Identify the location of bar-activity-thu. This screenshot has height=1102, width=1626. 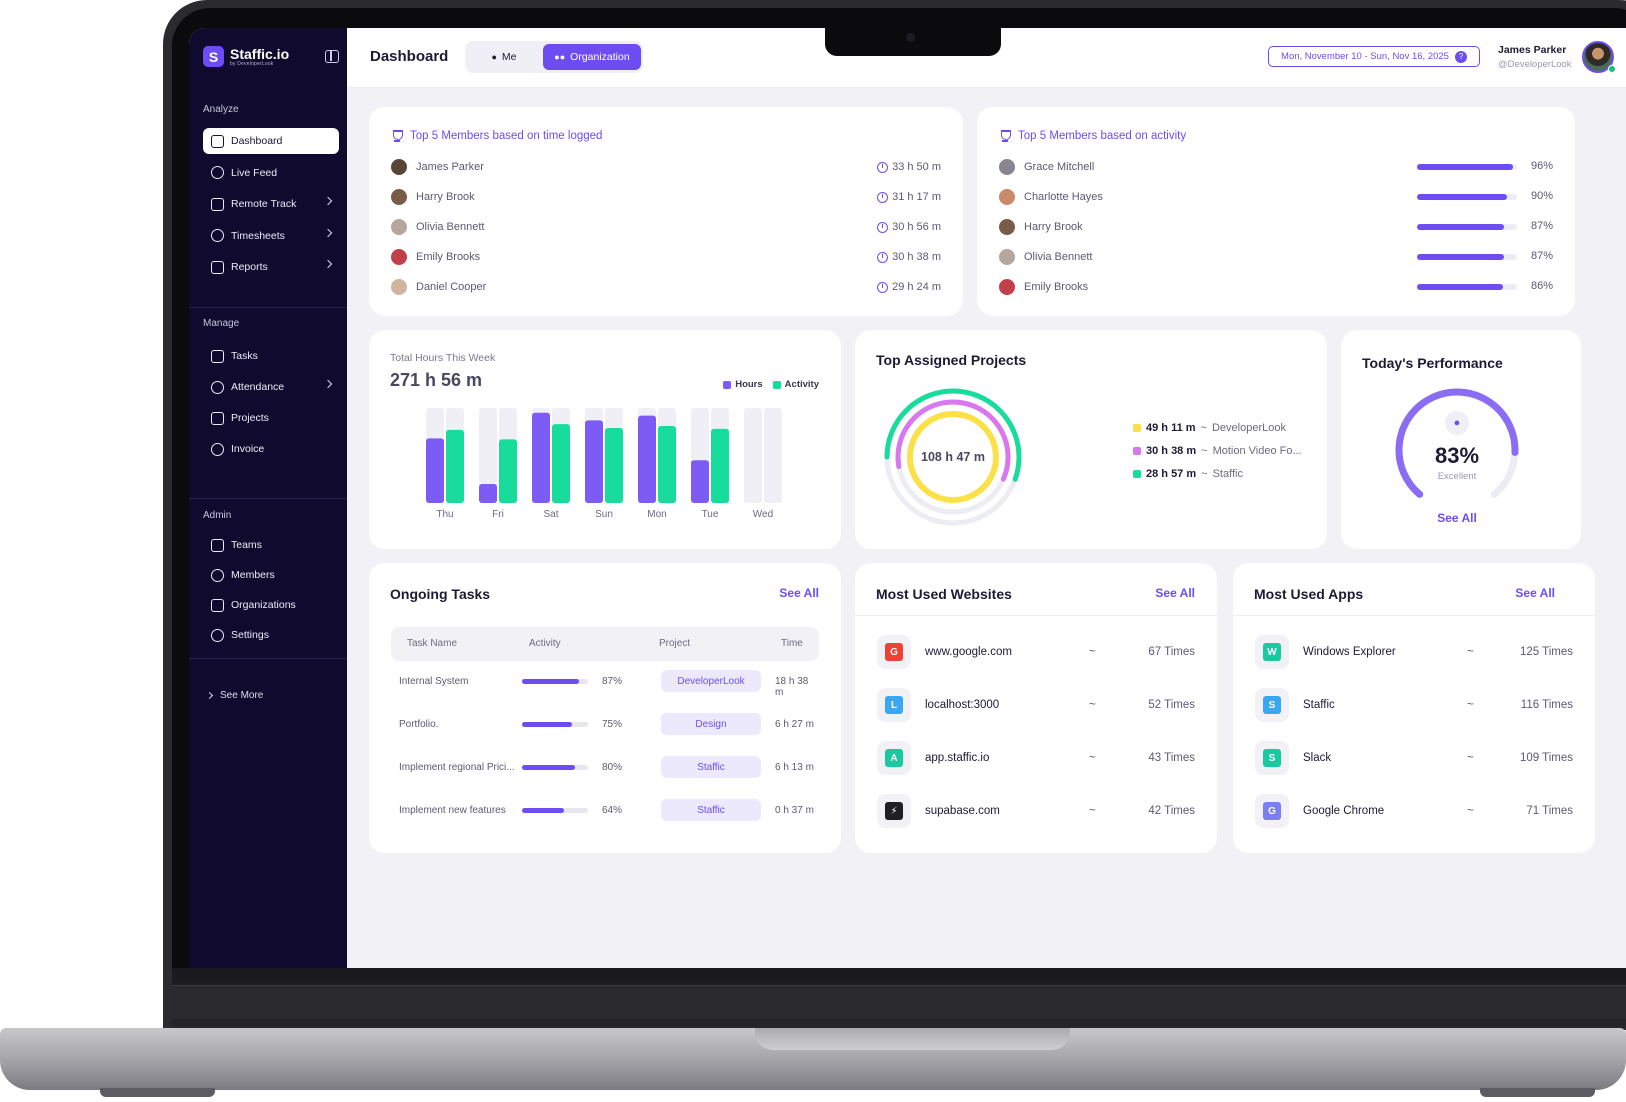
(455, 466).